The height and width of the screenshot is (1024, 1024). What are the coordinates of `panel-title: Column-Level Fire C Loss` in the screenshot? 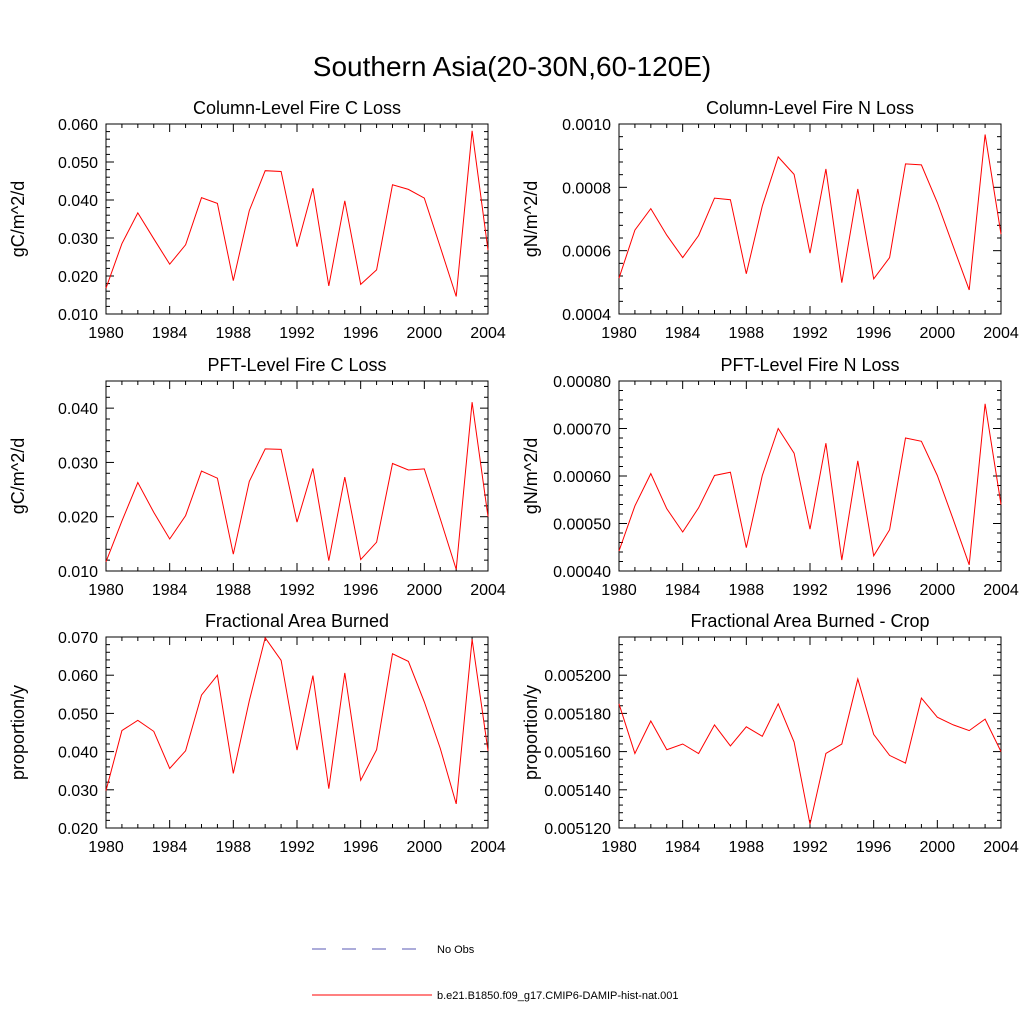 It's located at (297, 108).